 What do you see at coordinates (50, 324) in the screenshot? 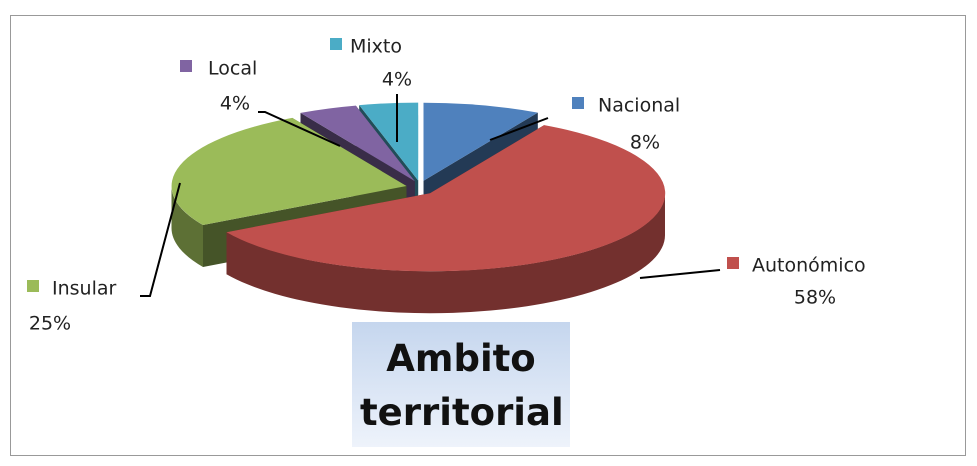
I see `value-label: 25%` at bounding box center [50, 324].